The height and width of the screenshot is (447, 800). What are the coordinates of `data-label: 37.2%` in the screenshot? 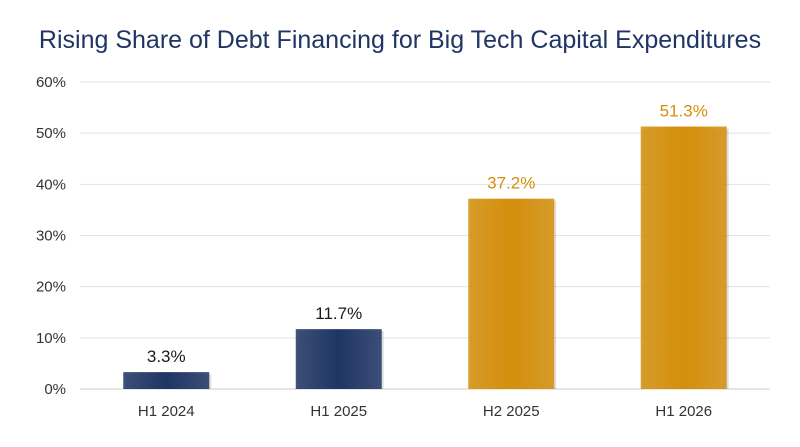 It's located at (511, 183).